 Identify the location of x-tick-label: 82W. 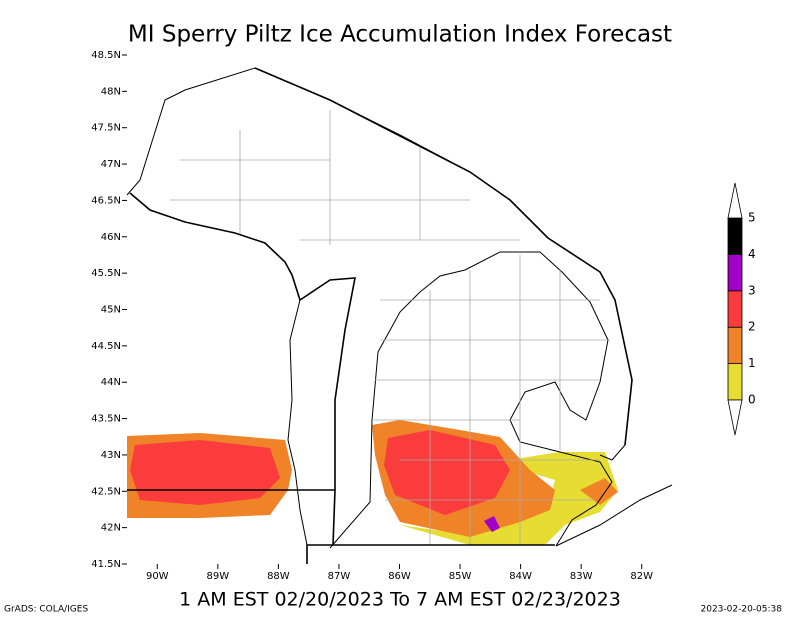
(641, 576).